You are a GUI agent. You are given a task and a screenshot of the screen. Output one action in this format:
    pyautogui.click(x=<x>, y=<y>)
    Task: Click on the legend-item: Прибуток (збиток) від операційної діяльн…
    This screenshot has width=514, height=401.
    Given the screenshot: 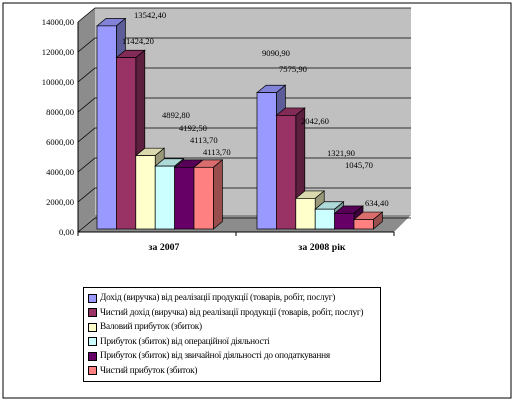 What is the action you would take?
    pyautogui.click(x=232, y=342)
    